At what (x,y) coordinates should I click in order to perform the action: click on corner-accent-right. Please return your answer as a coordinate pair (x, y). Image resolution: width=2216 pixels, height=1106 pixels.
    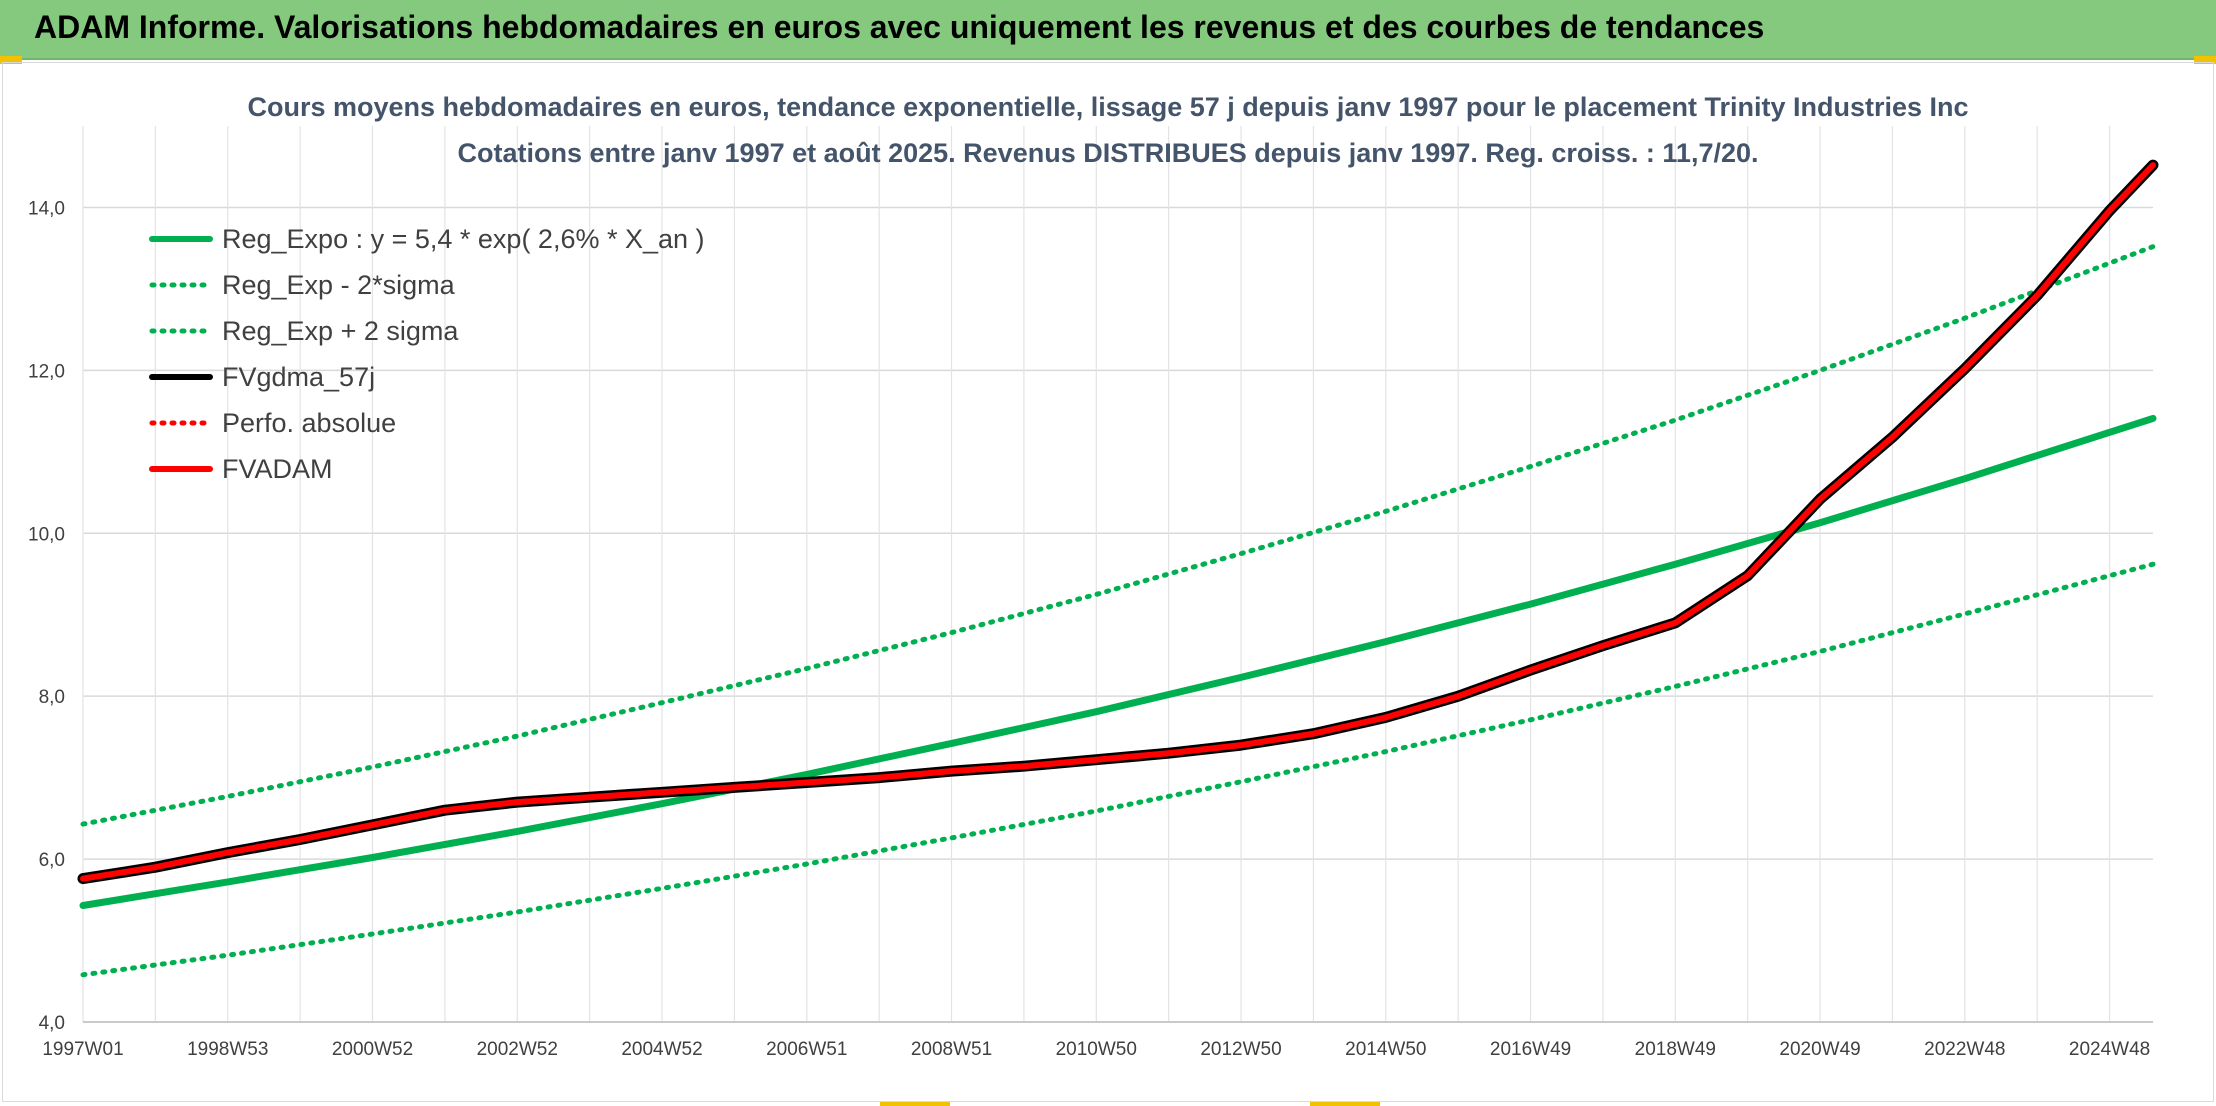
    Looking at the image, I should click on (2205, 60).